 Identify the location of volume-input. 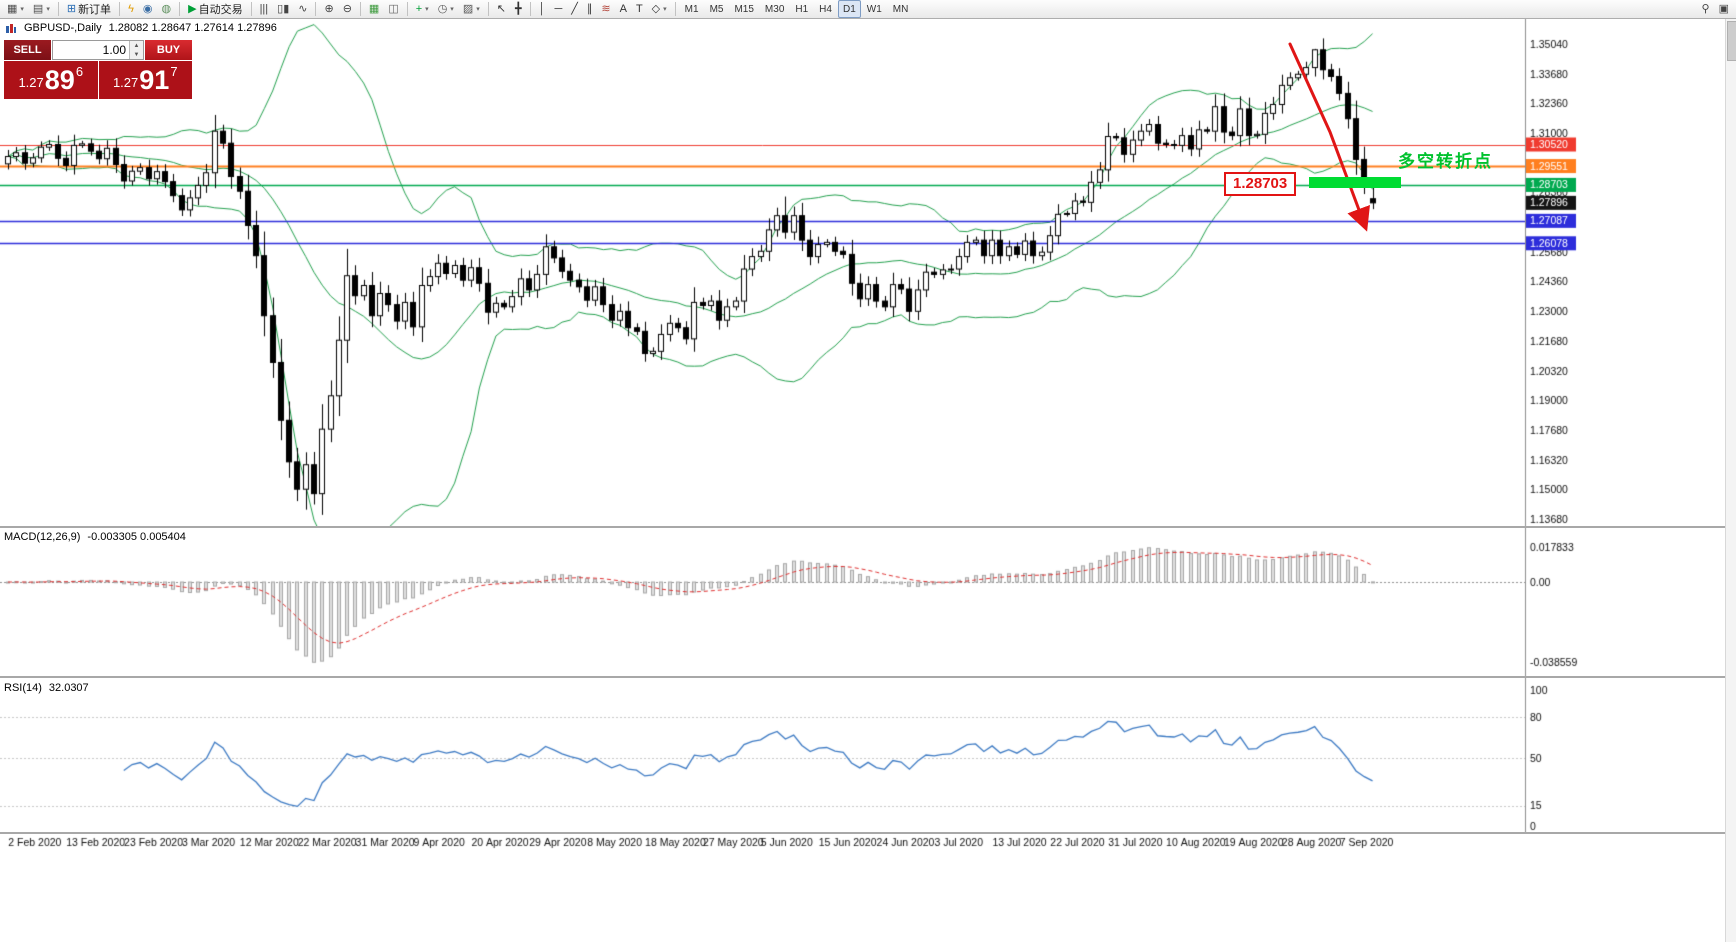
(98, 50).